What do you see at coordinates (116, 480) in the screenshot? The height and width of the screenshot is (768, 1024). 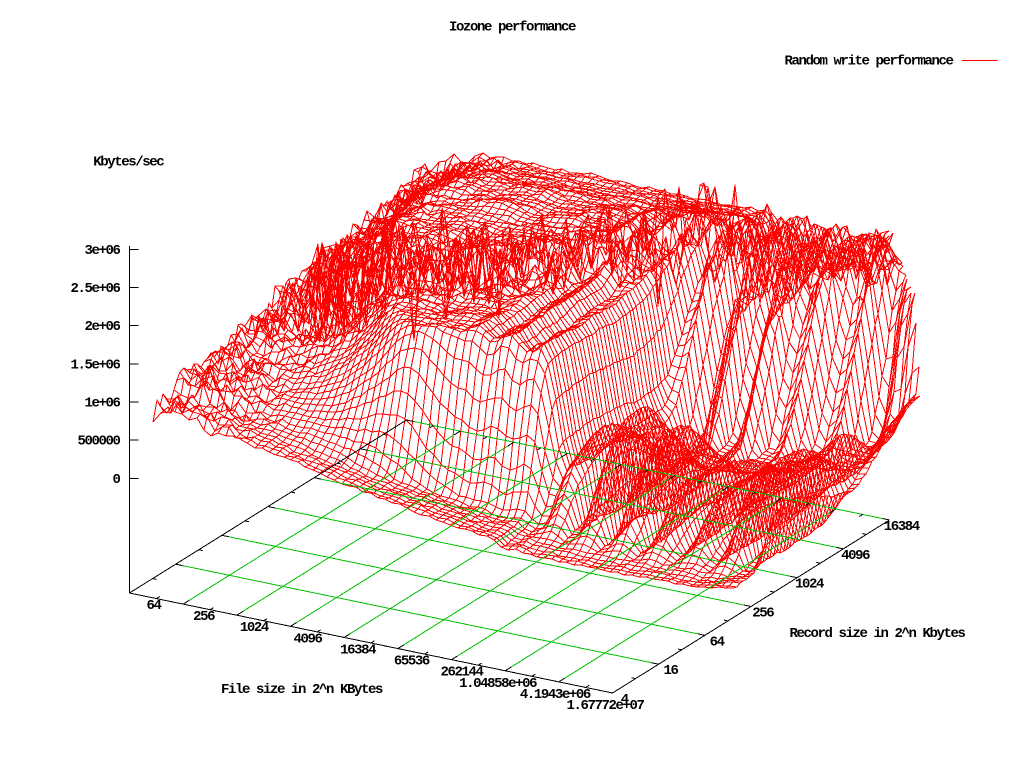 I see `svg-text: 0` at bounding box center [116, 480].